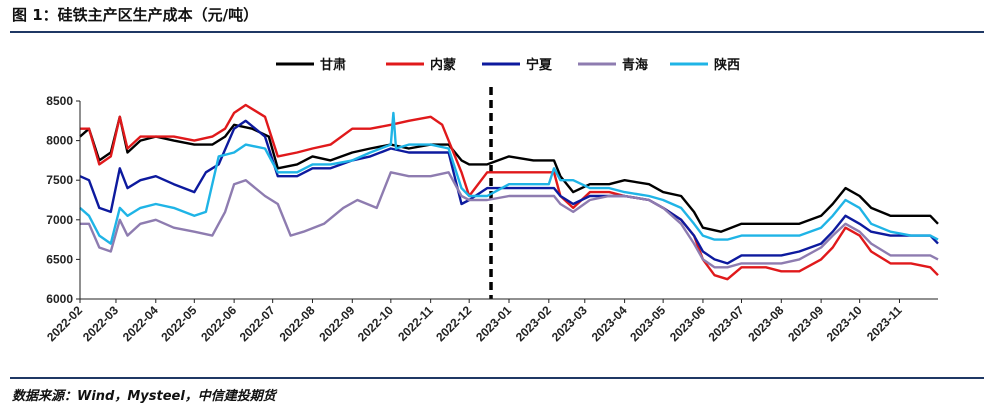 The height and width of the screenshot is (409, 988). What do you see at coordinates (765, 323) in the screenshot?
I see `x-tick-label: 2023-08` at bounding box center [765, 323].